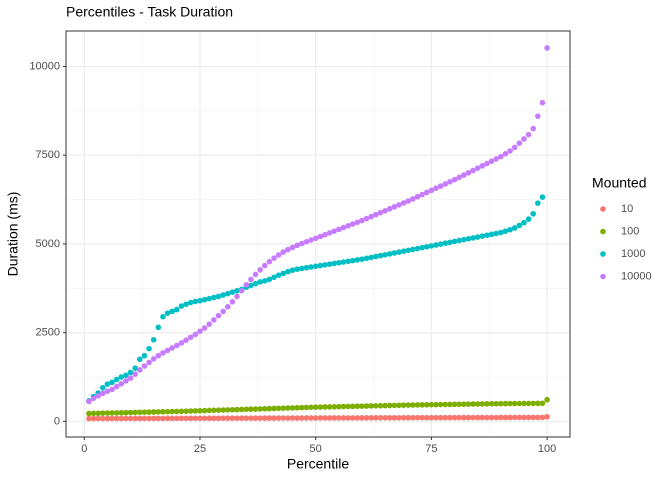  Describe the element at coordinates (547, 449) in the screenshot. I see `x-tick-label: 100` at that location.